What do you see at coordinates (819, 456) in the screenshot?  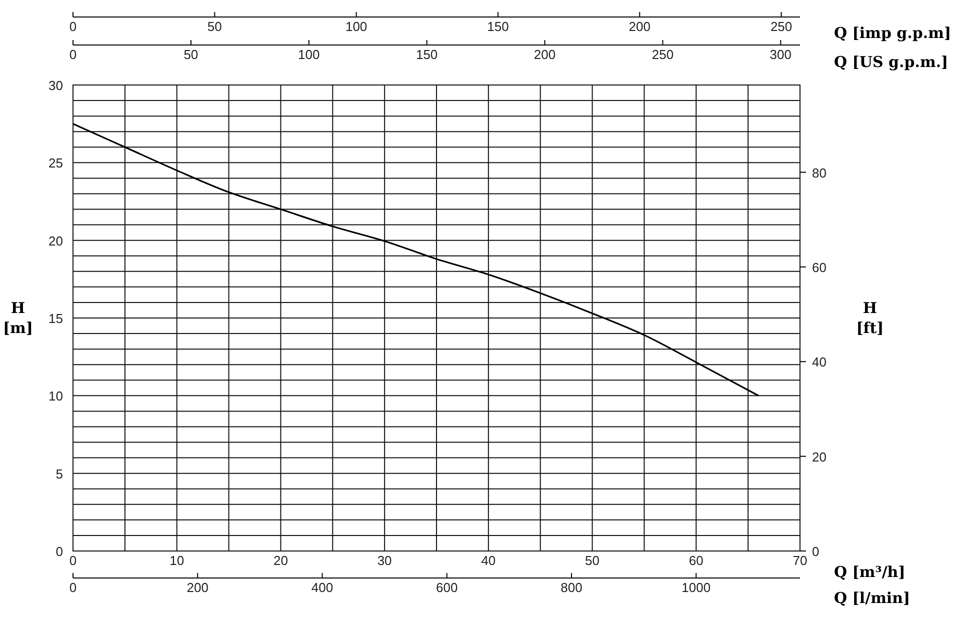 I see `y2-tick-label: 20` at bounding box center [819, 456].